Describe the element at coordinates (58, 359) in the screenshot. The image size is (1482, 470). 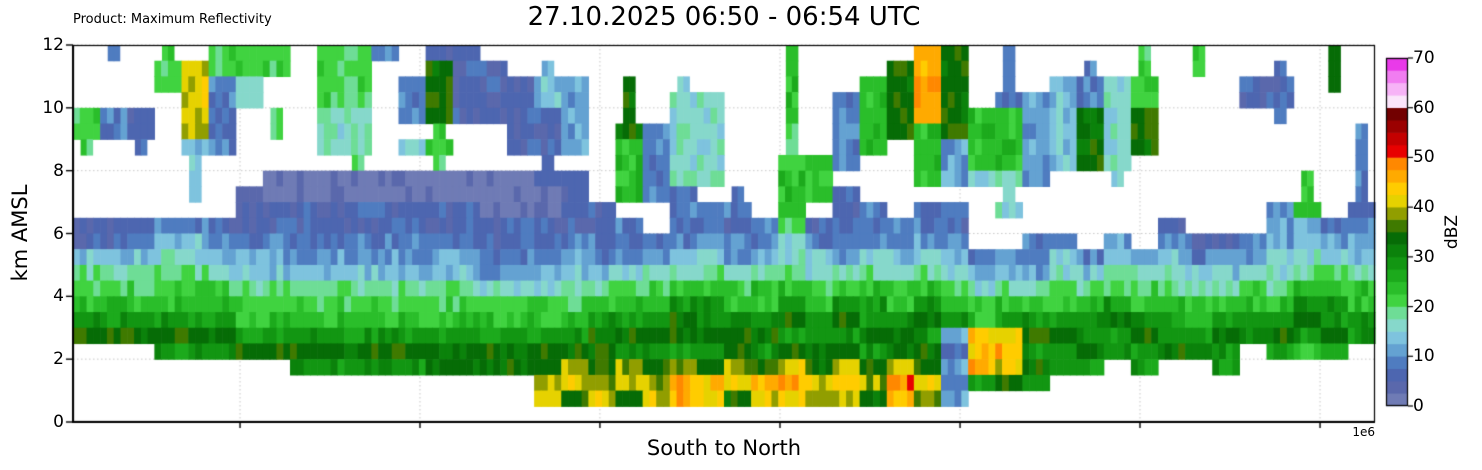
I see `y-tick-label: 2` at that location.